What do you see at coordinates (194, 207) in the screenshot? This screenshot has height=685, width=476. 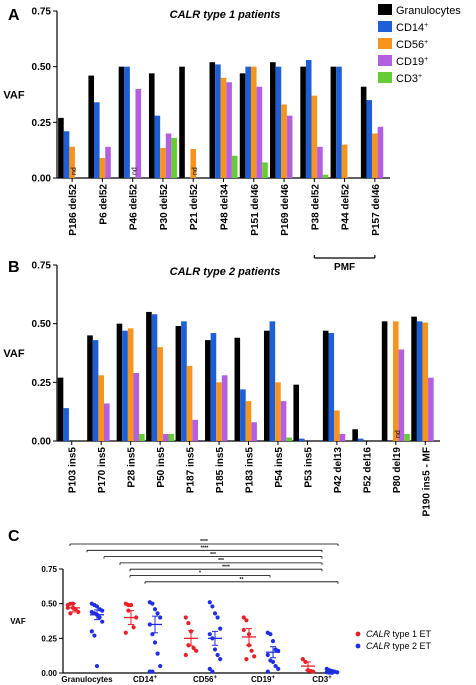 I see `x-tick-label: P21 del52` at bounding box center [194, 207].